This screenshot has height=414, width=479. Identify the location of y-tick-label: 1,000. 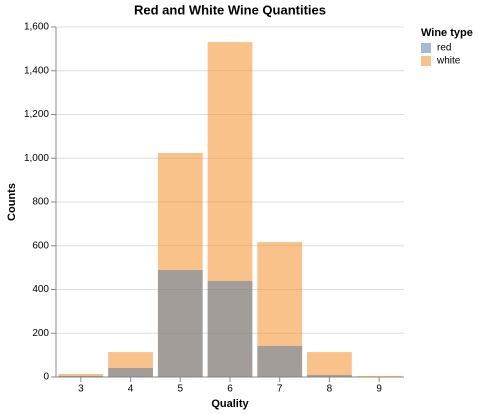
(36, 158).